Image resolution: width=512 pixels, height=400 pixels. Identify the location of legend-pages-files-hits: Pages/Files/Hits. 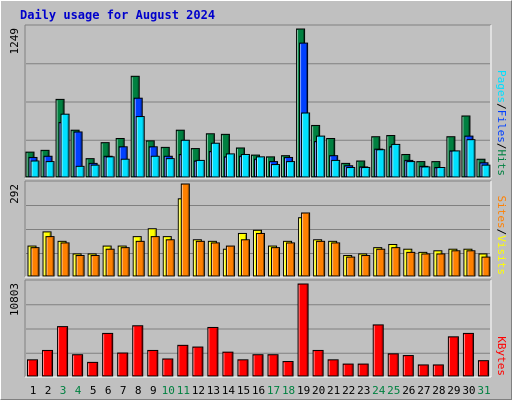
(501, 123).